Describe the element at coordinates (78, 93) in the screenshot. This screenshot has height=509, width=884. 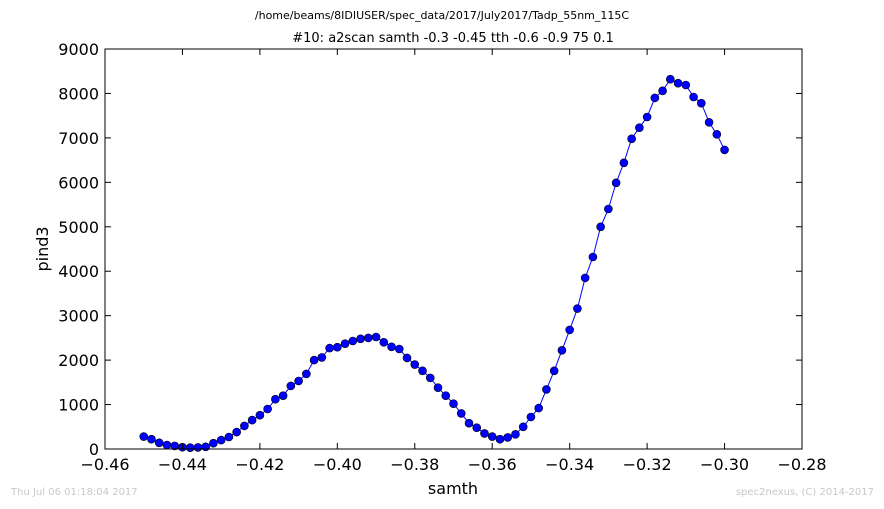
I see `y-tick-label: 8000` at that location.